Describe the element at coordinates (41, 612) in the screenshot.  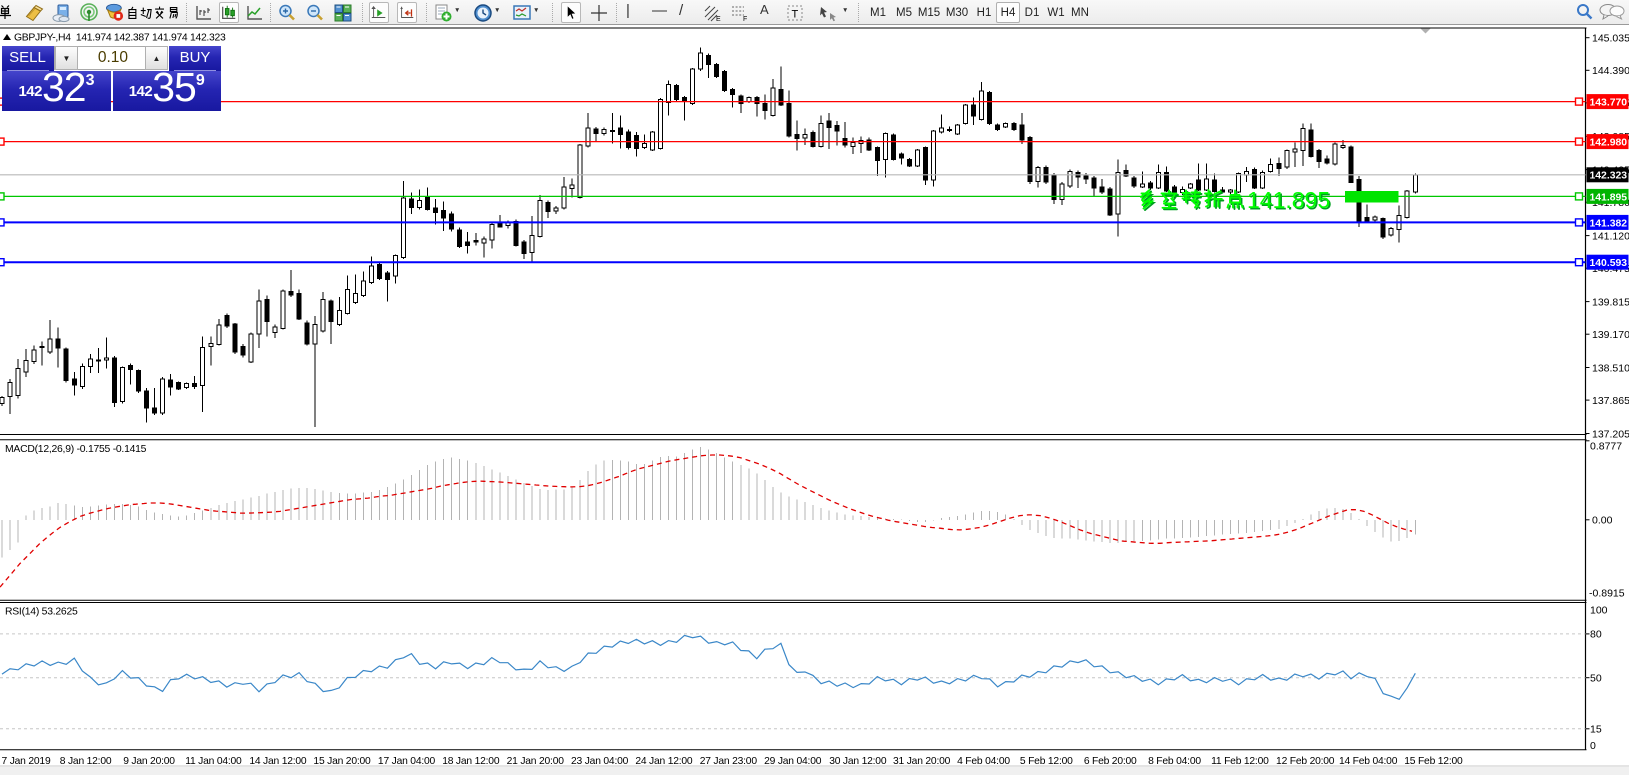
I see `svg-text: RSI(14) 53.2625` at that location.